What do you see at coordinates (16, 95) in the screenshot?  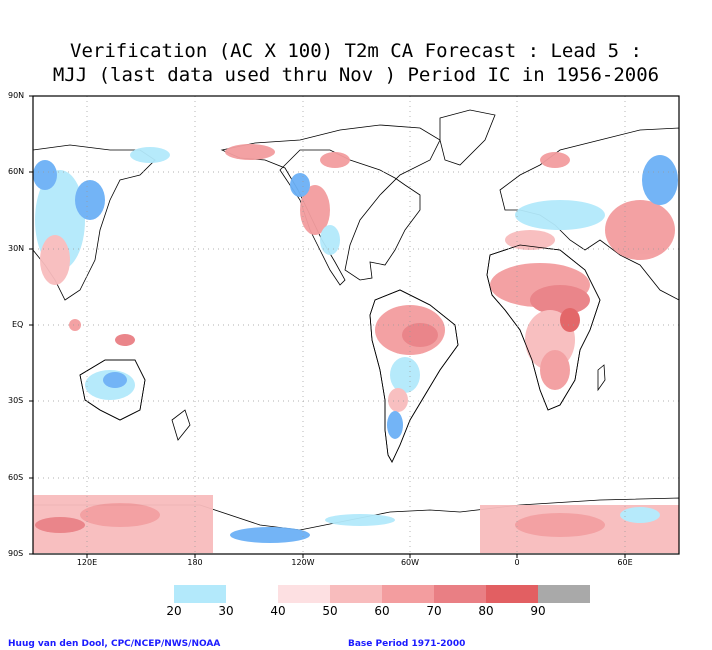 I see `lat-label-90n: 90N` at bounding box center [16, 95].